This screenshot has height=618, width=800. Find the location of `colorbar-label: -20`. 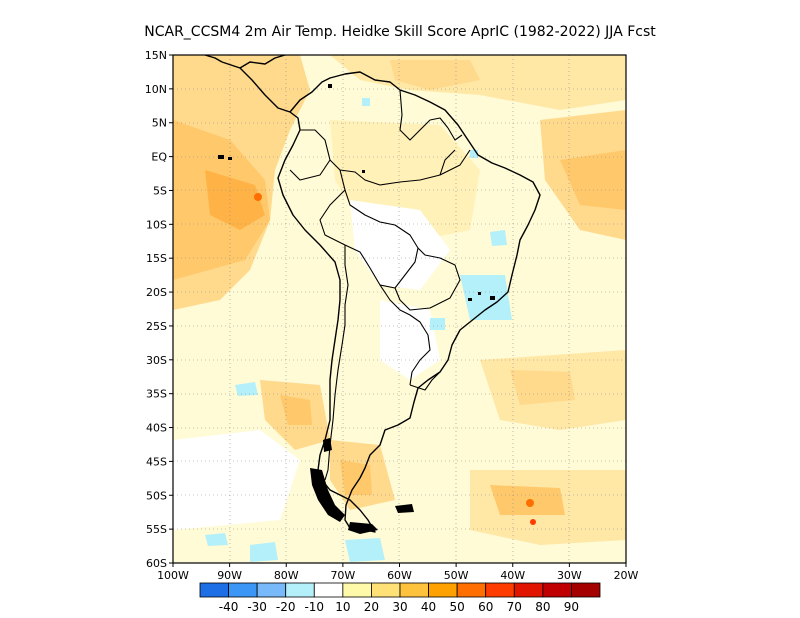

colorbar-label: -20 is located at coordinates (286, 607).